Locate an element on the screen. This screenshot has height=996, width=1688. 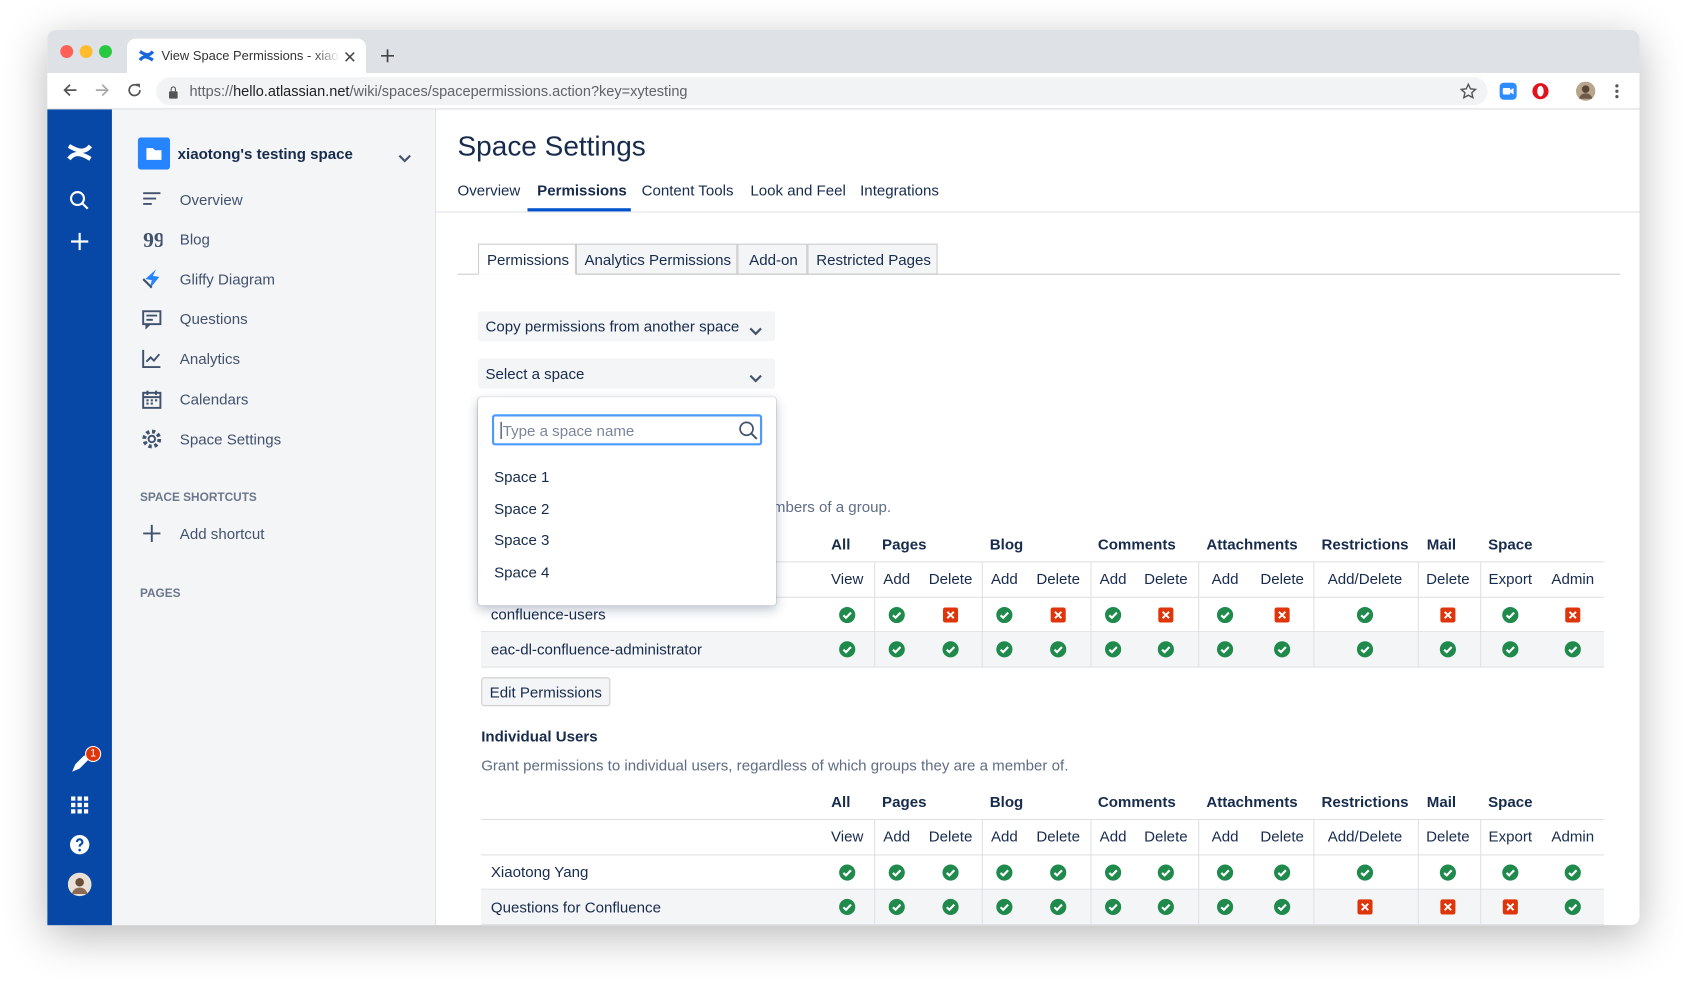
space-name: xiaotong's testing space is located at coordinates (265, 153).